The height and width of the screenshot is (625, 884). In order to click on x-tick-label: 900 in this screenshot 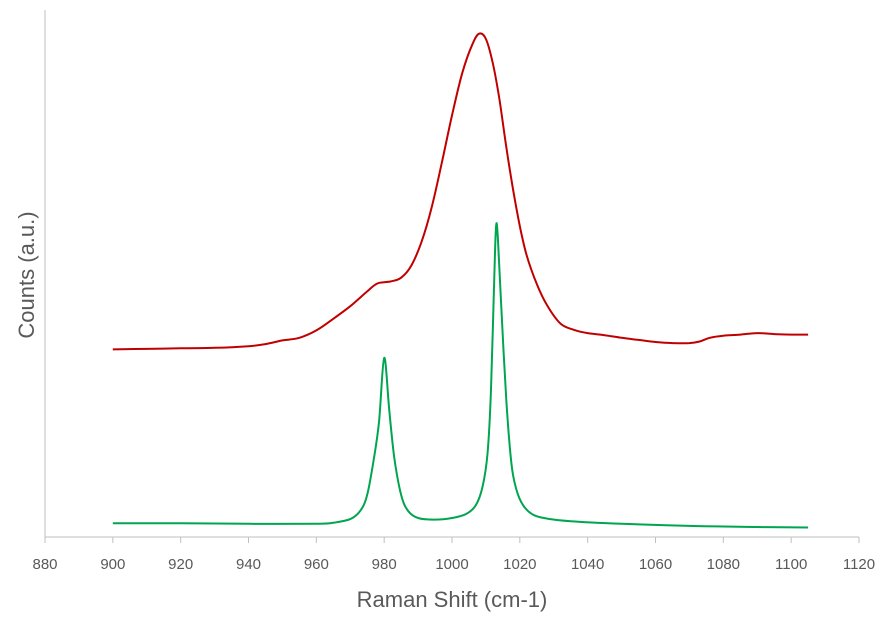, I will do `click(112, 564)`.